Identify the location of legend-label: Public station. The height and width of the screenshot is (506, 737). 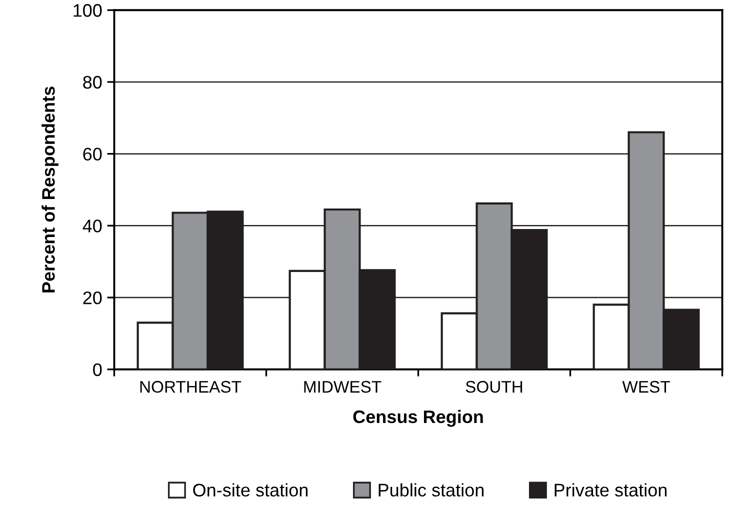
(431, 490).